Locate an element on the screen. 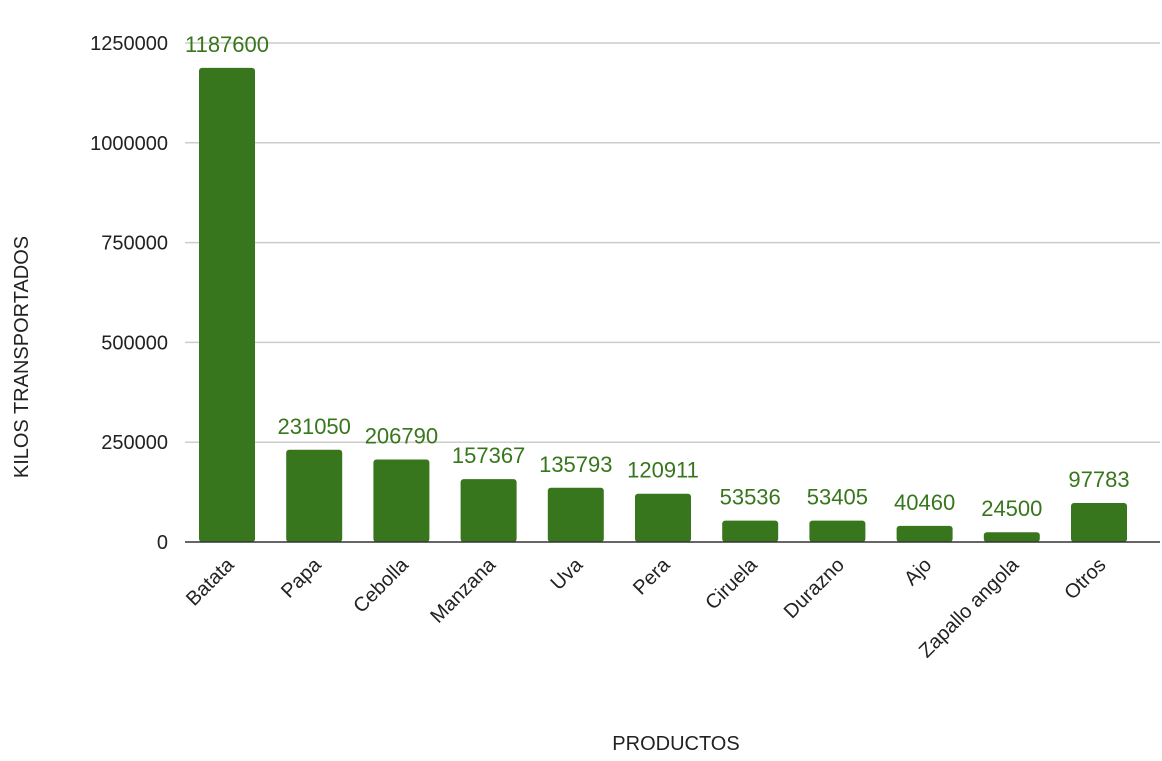 Image resolution: width=1162 pixels, height=761 pixels. y-tick-label: 1250000 is located at coordinates (129, 44).